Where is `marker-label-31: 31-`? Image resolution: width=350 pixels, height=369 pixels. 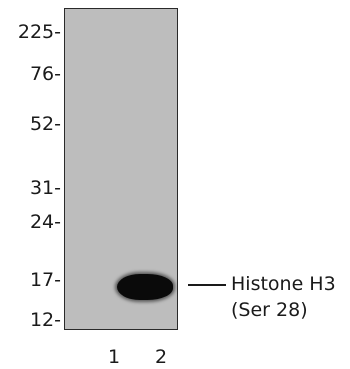
marker-label-31: 31- is located at coordinates (45, 188).